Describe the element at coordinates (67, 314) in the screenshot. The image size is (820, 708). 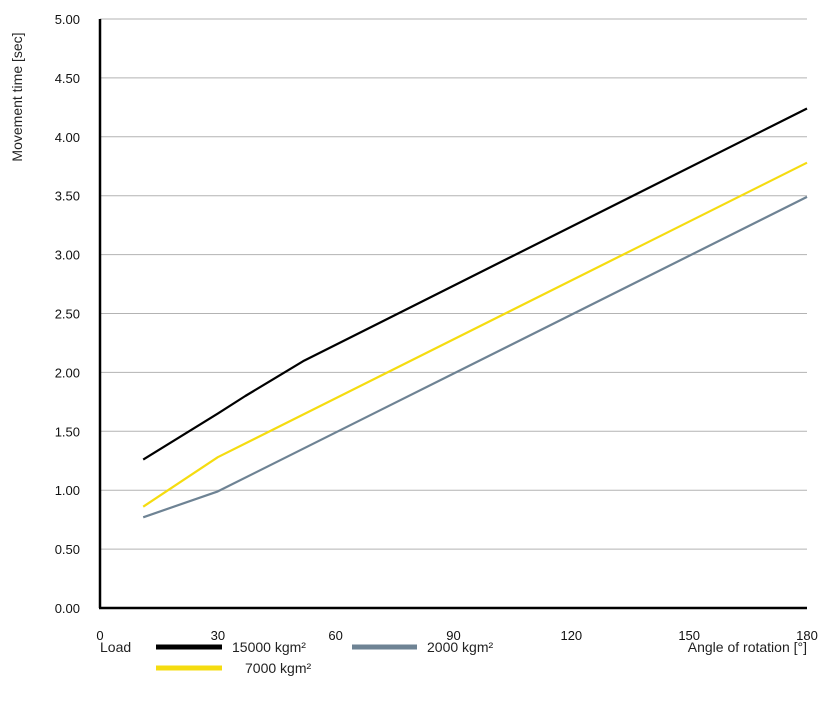
I see `y-tick-label: 2.50` at that location.